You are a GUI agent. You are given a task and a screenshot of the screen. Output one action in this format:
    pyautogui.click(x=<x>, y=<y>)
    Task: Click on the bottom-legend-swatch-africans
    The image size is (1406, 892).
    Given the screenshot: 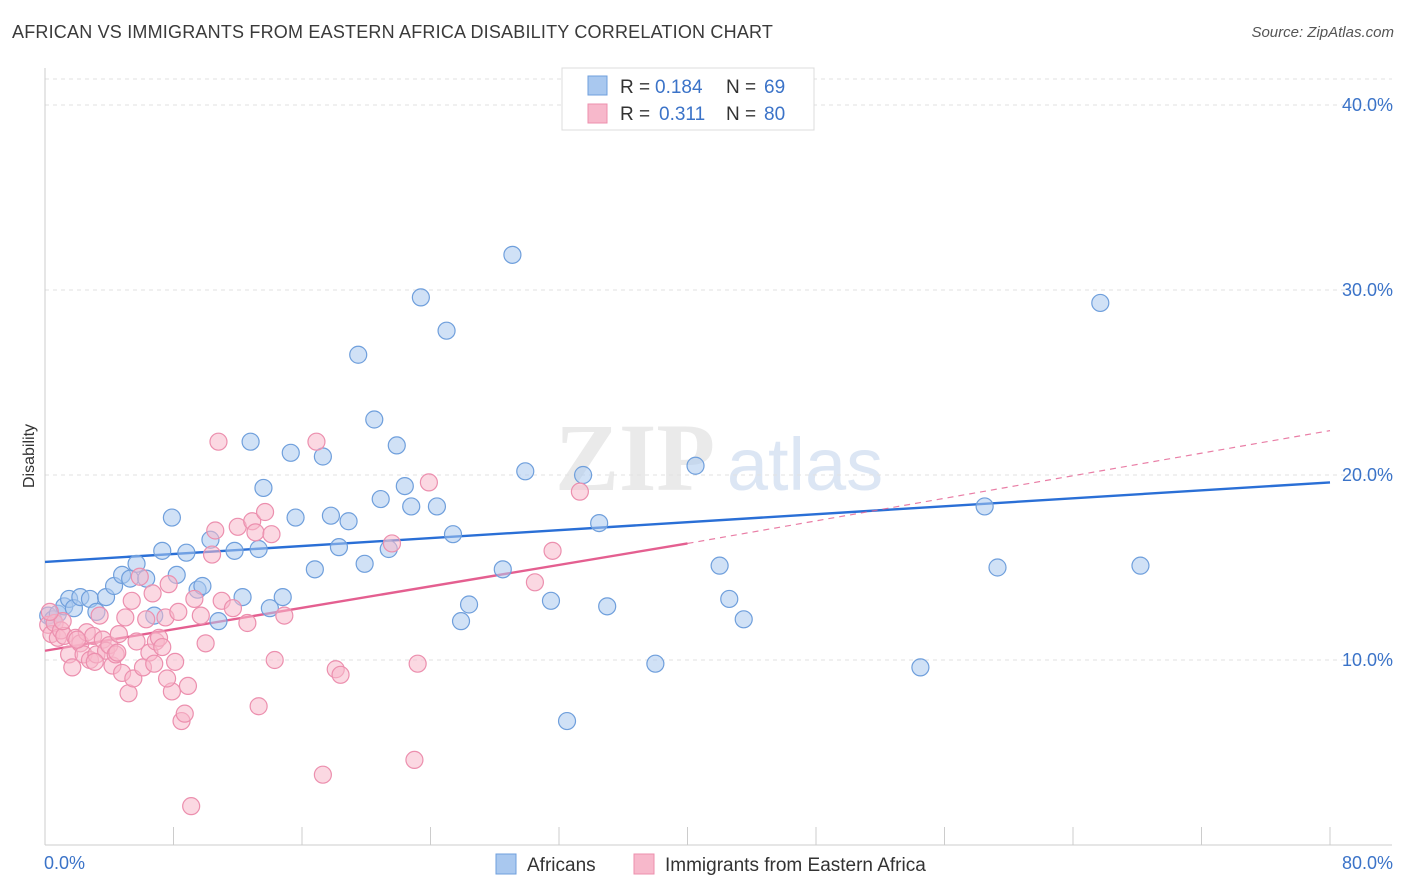 What is the action you would take?
    pyautogui.click(x=506, y=864)
    